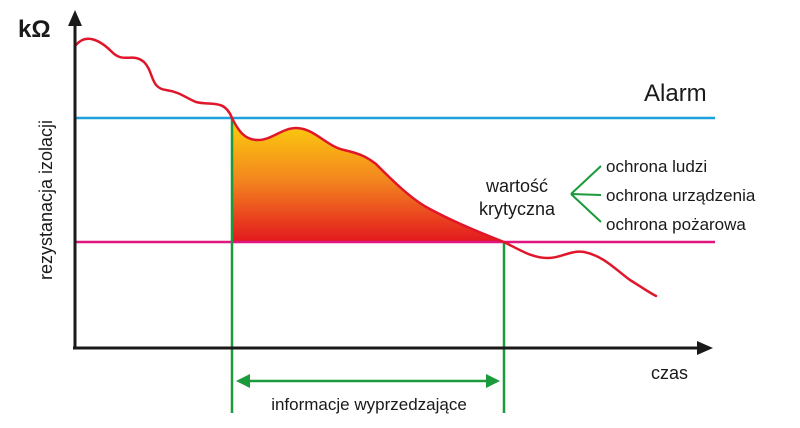 The image size is (800, 428). Describe the element at coordinates (75, 18) in the screenshot. I see `y-axis-arrowhead` at that location.